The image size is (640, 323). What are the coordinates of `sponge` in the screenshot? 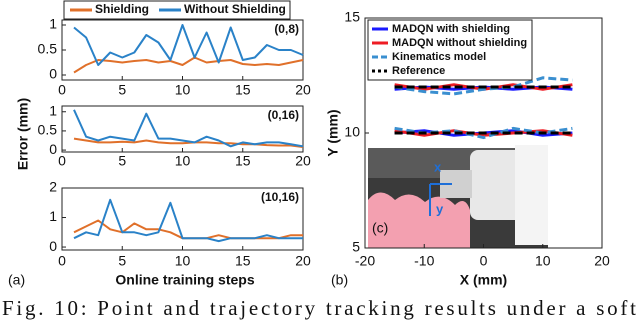 It's located at (419, 220).